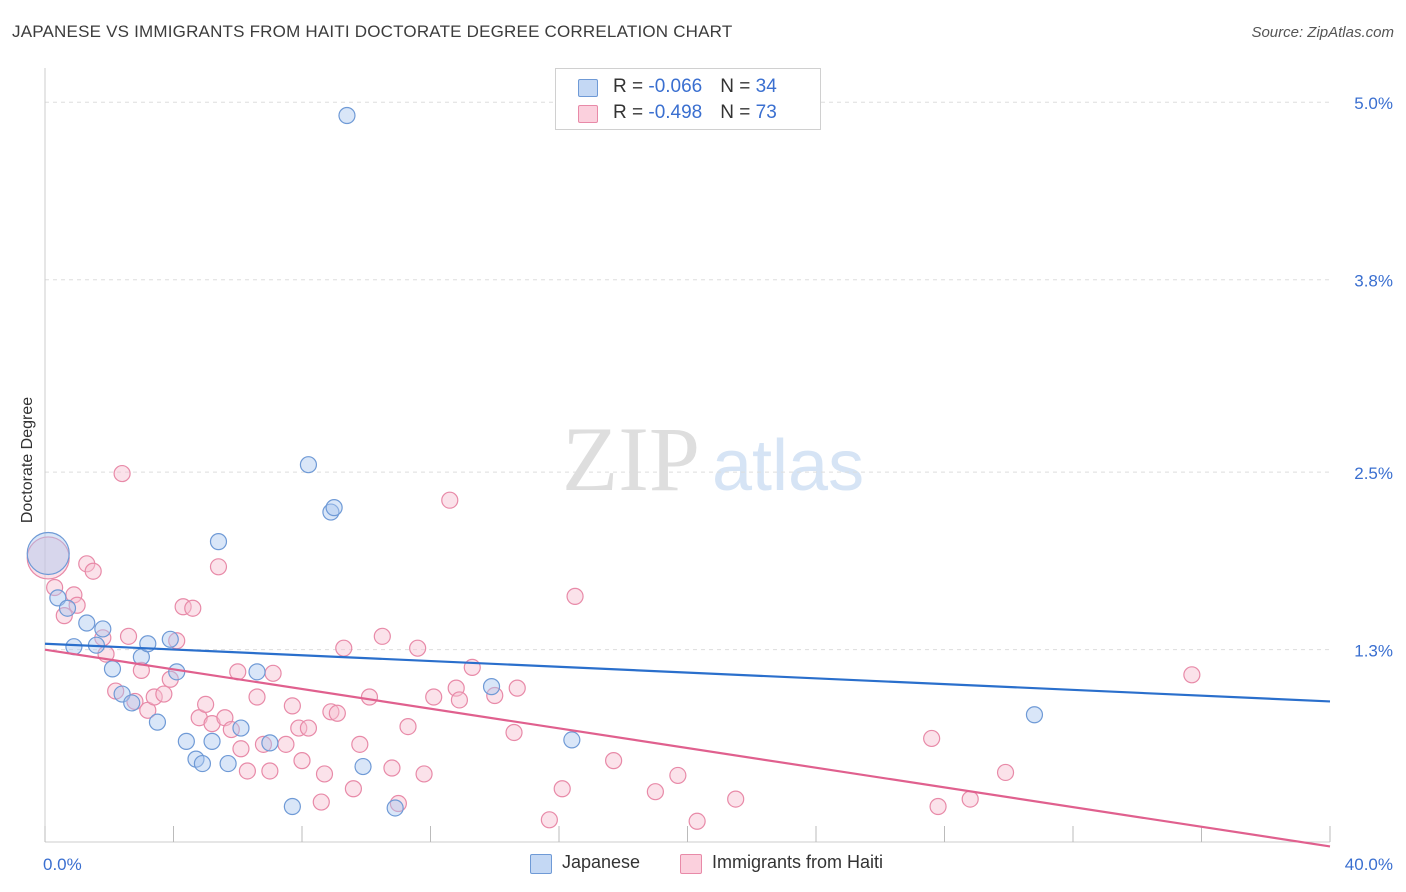 This screenshot has height=892, width=1406. I want to click on watermark-atlas: atlas, so click(788, 466).